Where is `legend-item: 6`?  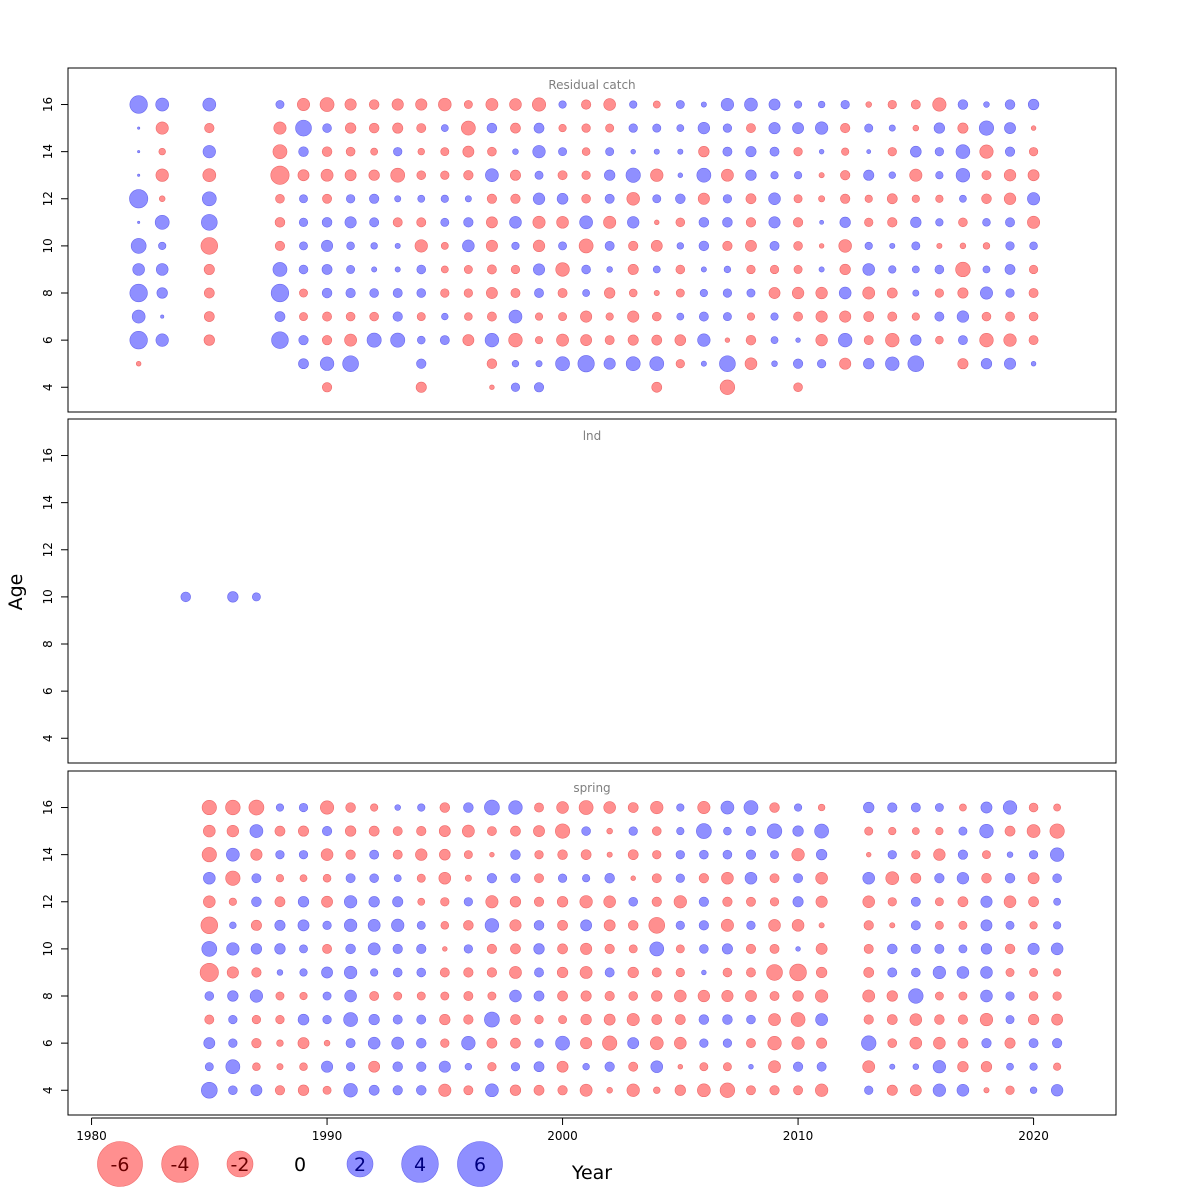 legend-item: 6 is located at coordinates (480, 1164).